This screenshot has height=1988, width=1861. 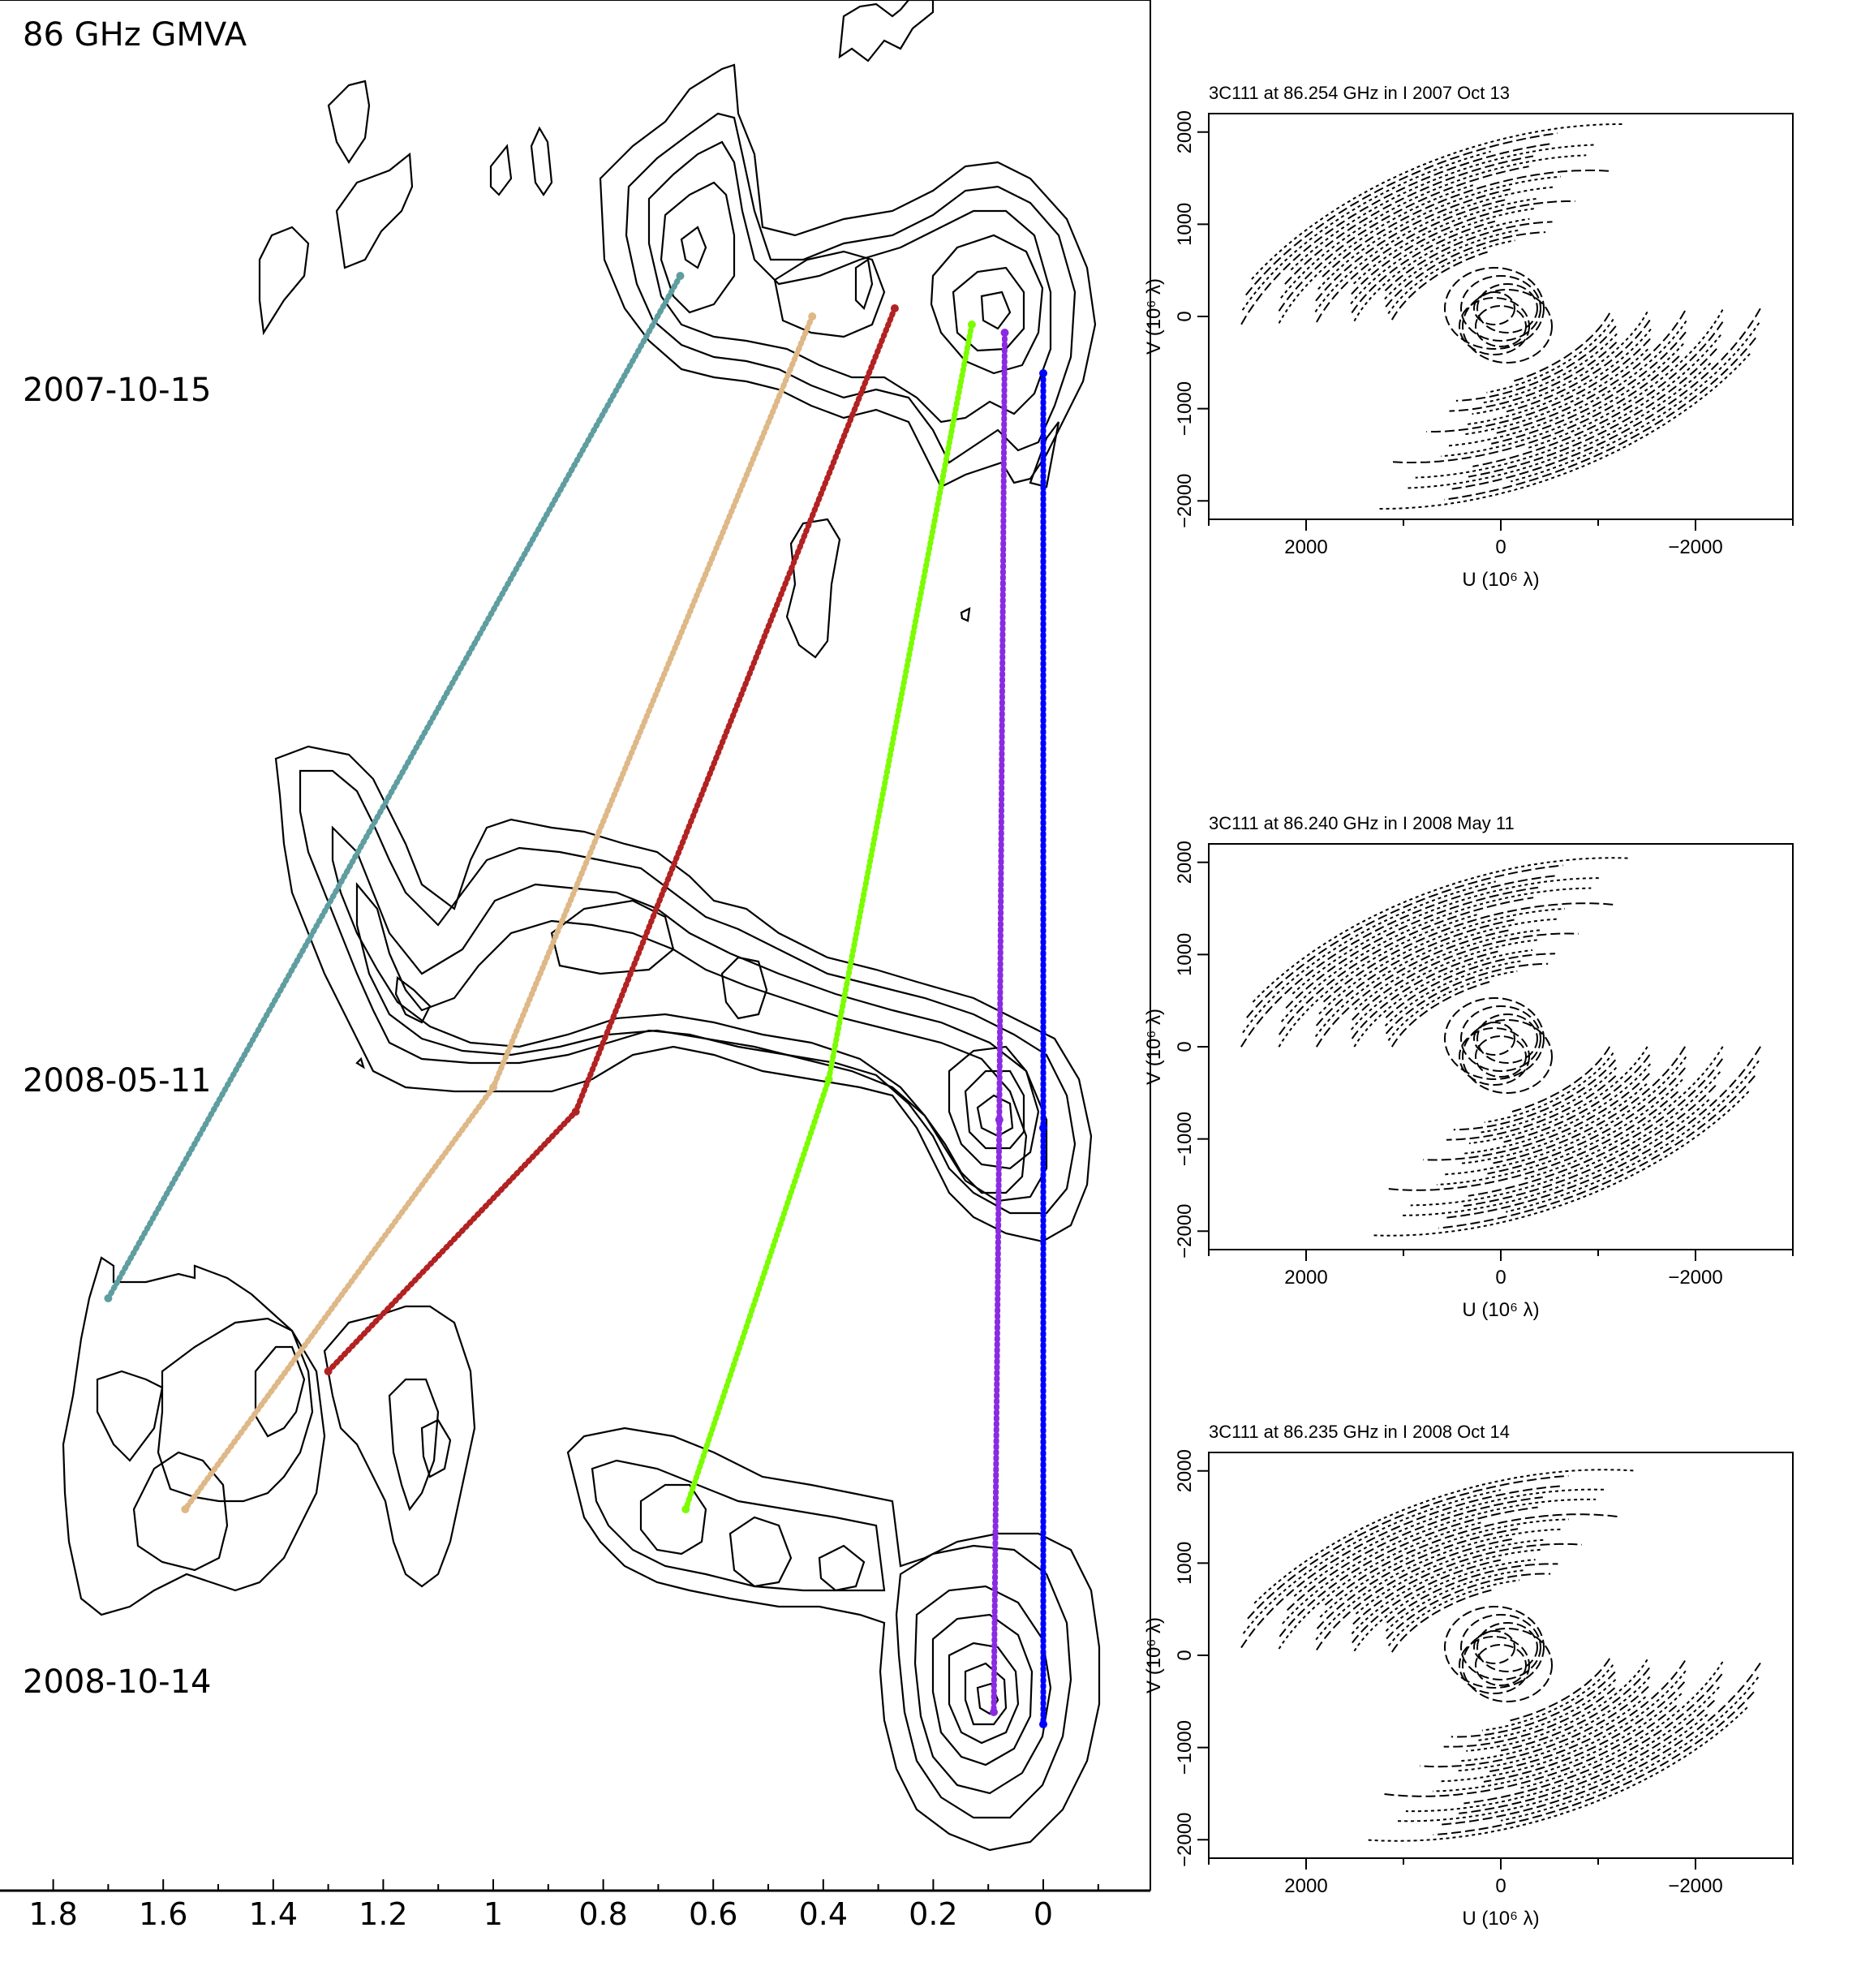 I want to click on x-tick-label: 1, so click(x=493, y=1914).